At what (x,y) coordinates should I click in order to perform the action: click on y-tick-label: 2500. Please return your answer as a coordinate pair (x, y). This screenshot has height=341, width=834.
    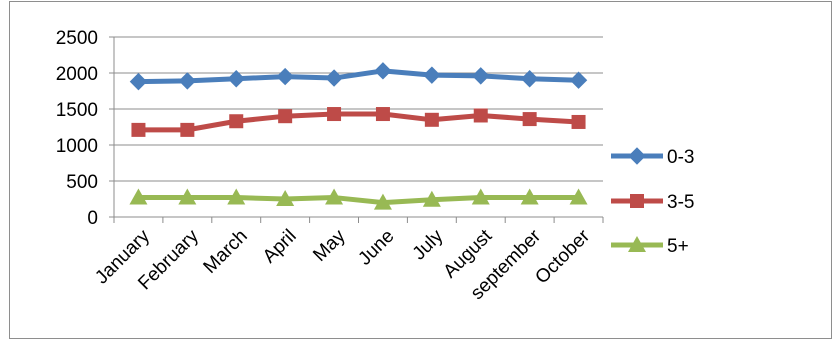
    Looking at the image, I should click on (77, 38).